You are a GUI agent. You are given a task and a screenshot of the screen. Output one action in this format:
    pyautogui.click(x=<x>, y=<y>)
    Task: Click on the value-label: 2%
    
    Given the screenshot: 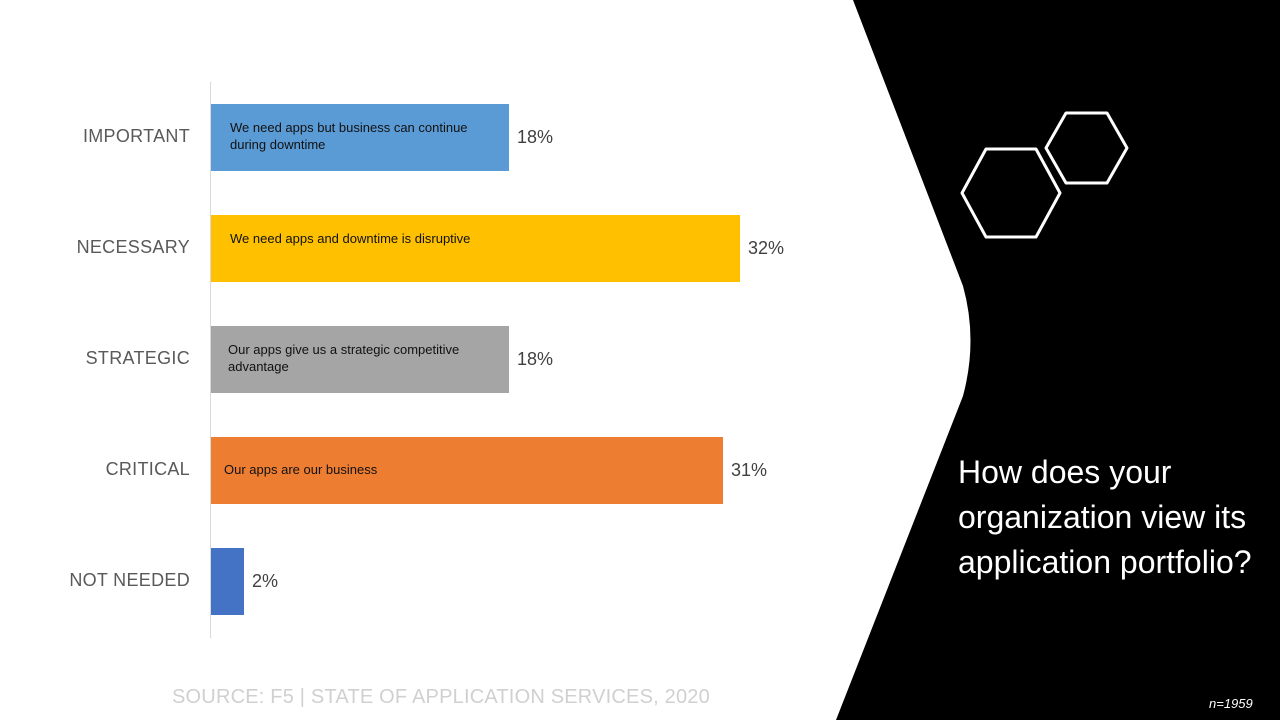 What is the action you would take?
    pyautogui.click(x=265, y=581)
    